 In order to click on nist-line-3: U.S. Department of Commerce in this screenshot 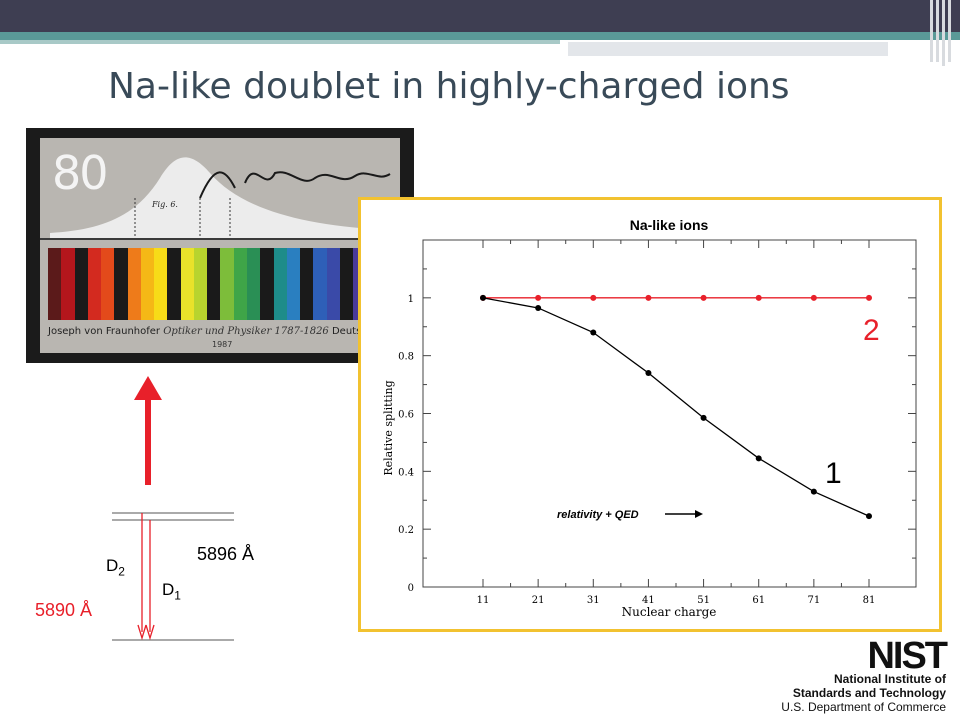, I will do `click(863, 707)`.